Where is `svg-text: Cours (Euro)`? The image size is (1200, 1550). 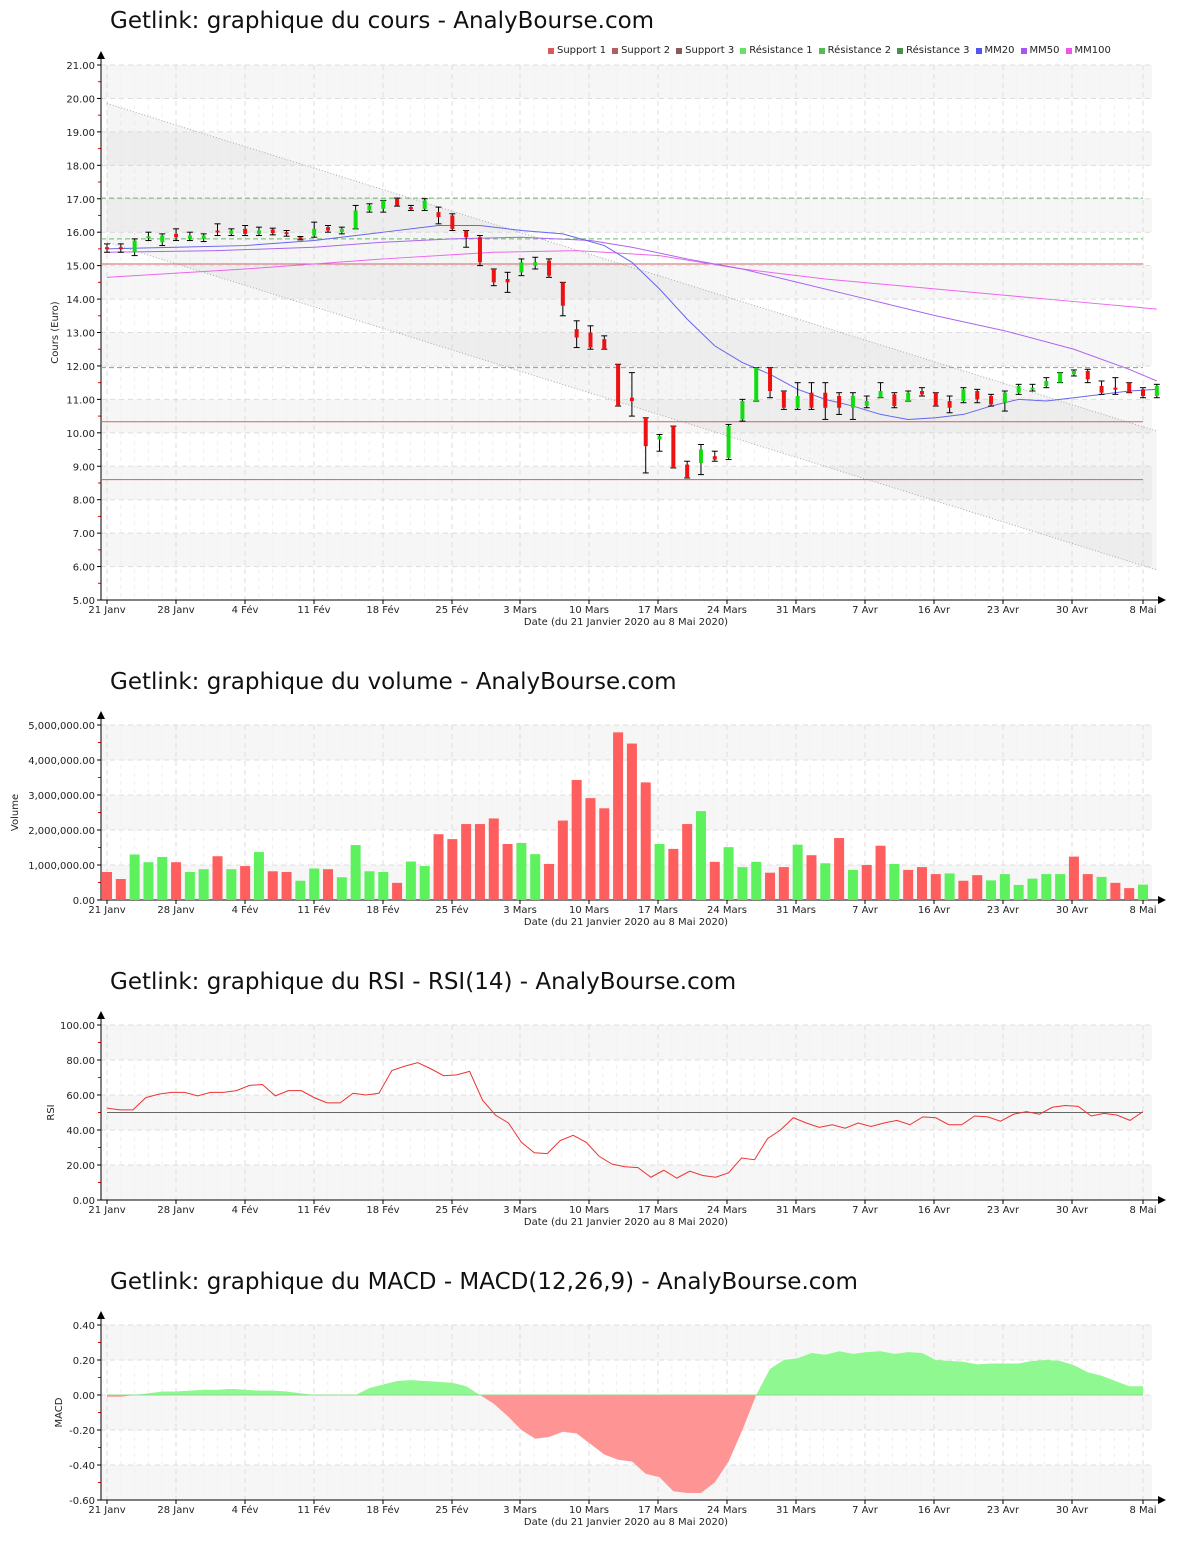
svg-text: Cours (Euro) is located at coordinates (55, 332).